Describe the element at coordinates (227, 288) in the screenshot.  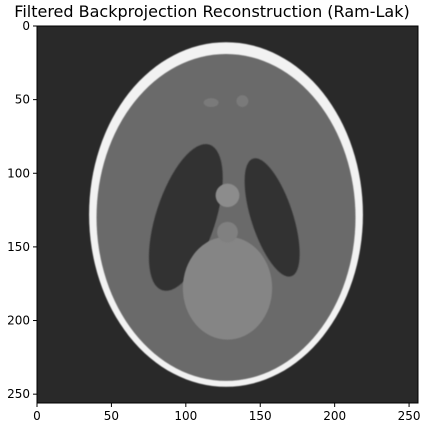
I see `region-lower-central-ellipse` at that location.